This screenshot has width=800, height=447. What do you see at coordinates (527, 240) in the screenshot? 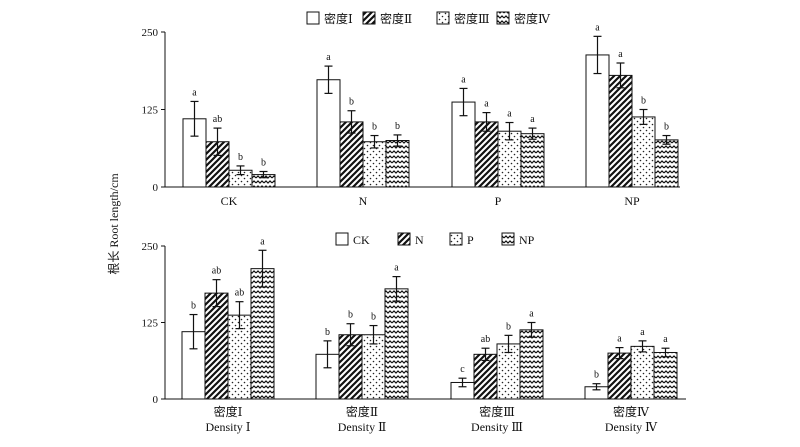
I see `legend-label: NP` at bounding box center [527, 240].